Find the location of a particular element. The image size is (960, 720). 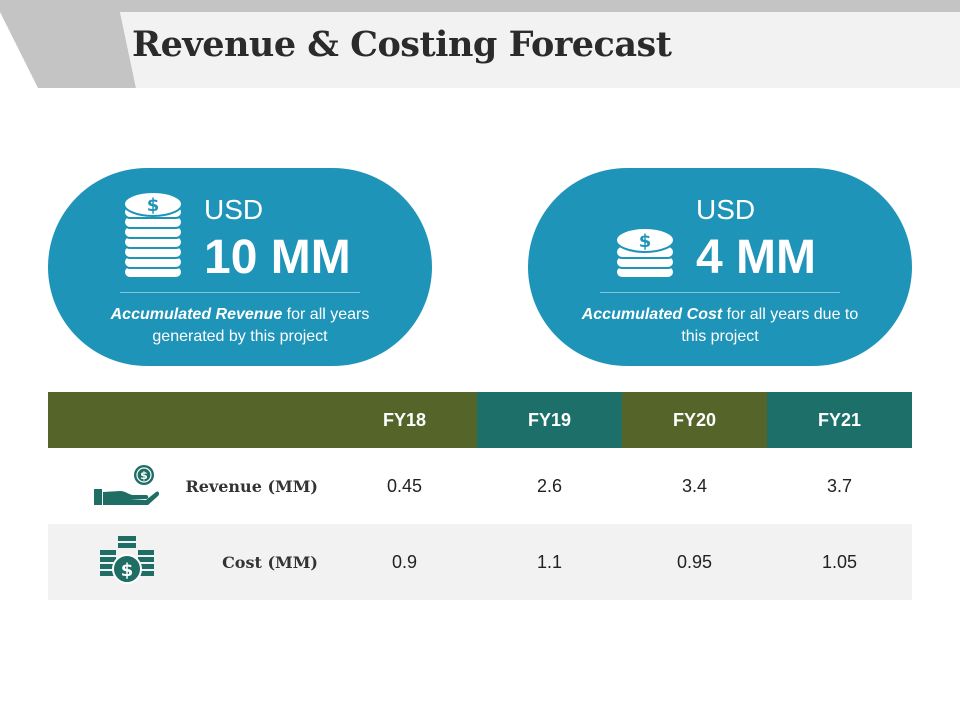

column-header-fy19: FY19 is located at coordinates (549, 420).